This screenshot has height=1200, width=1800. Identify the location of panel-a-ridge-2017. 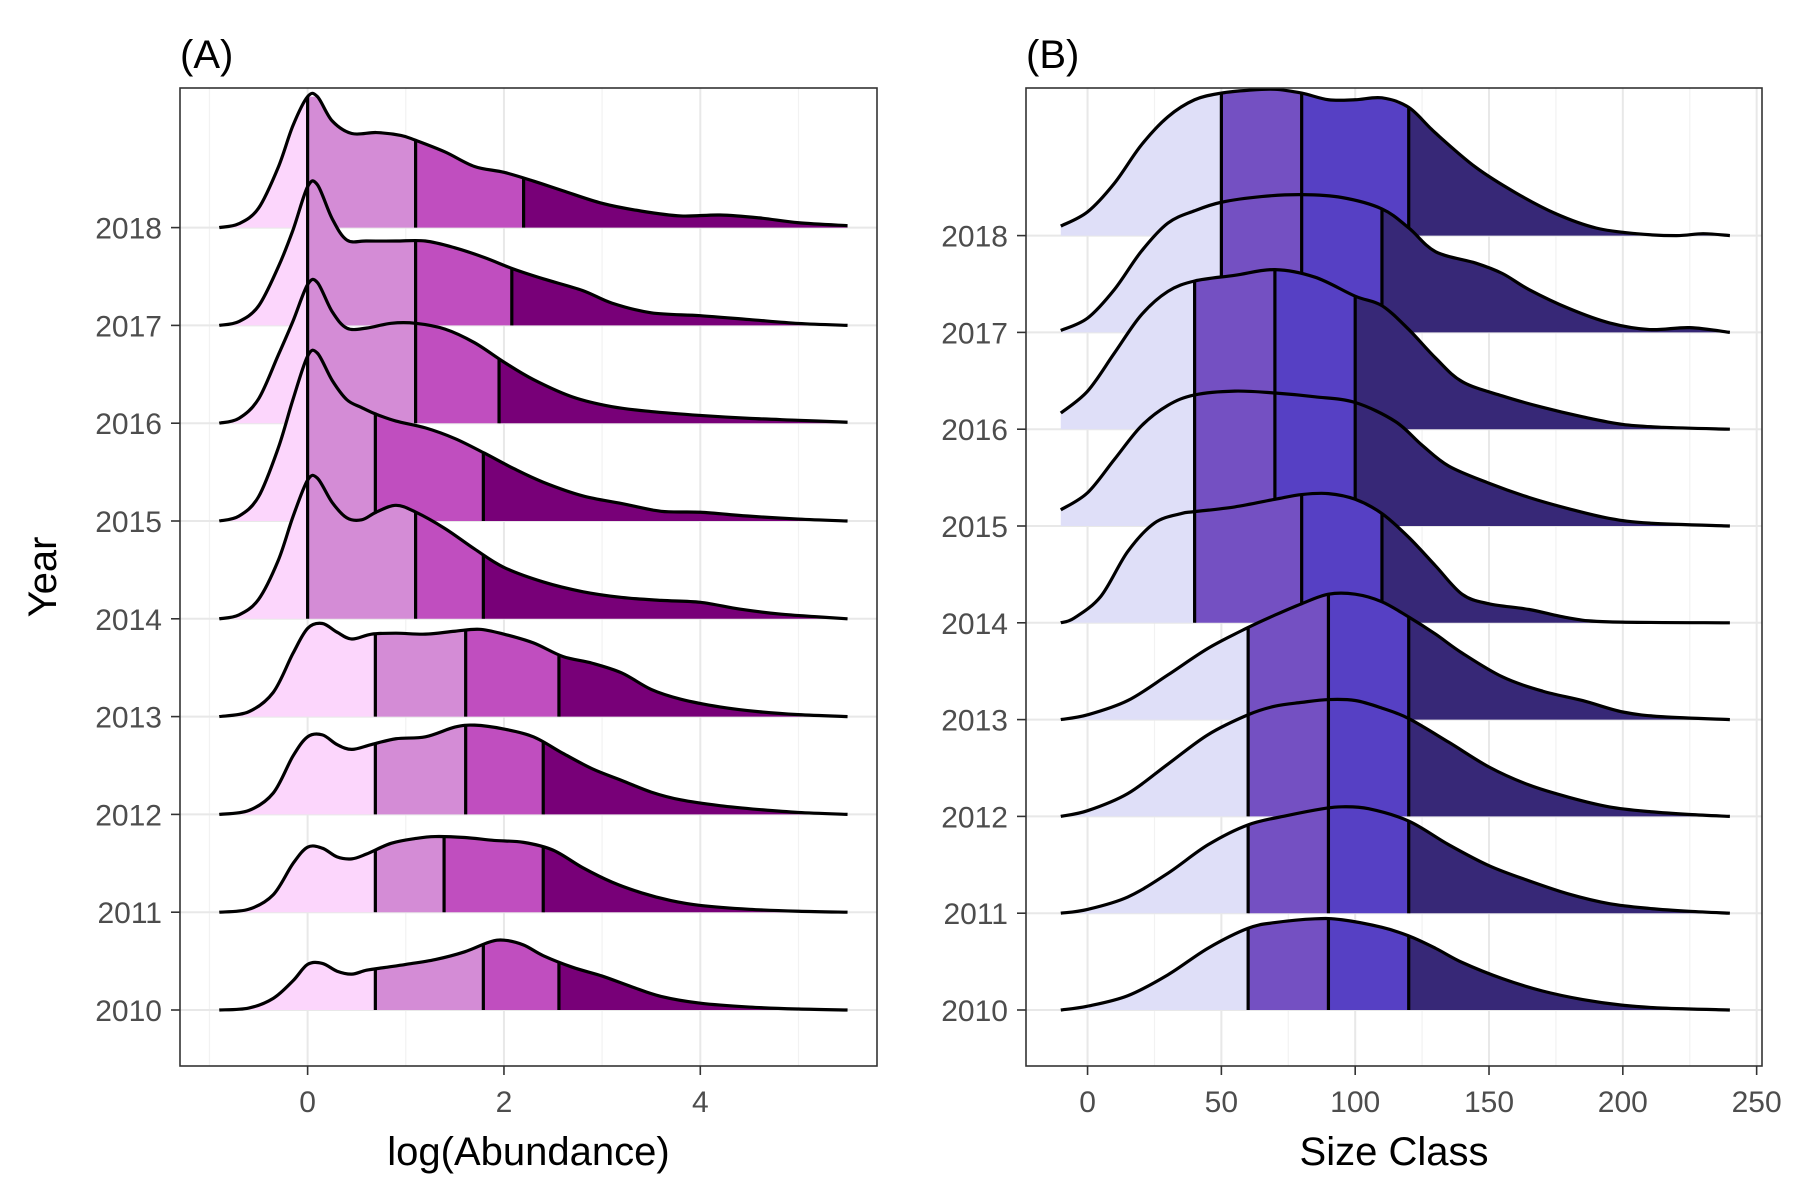
(533, 253).